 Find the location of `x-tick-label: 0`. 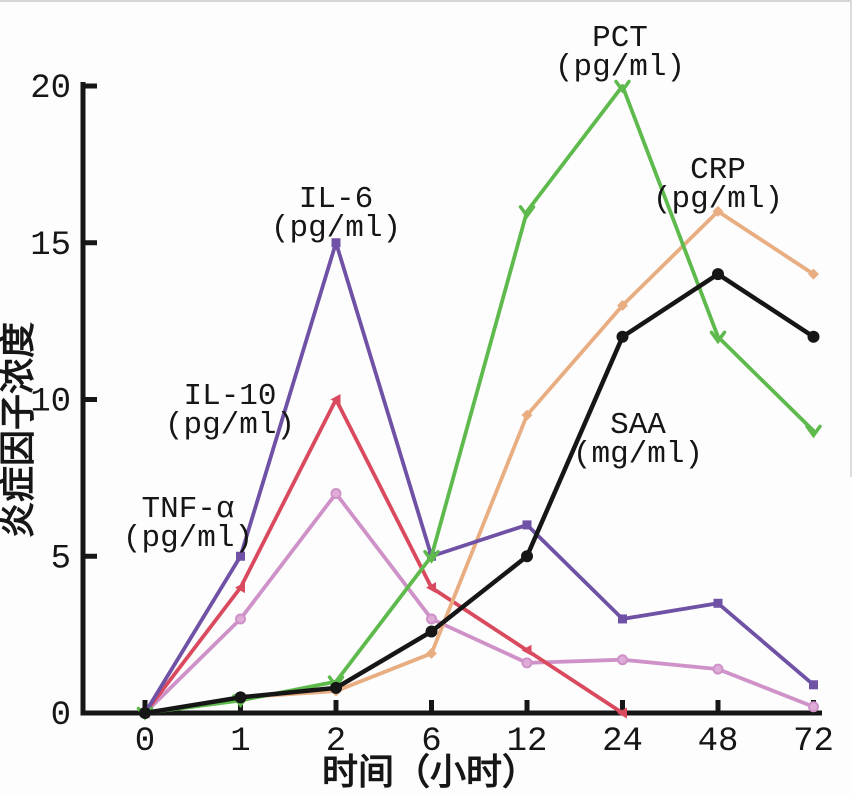

x-tick-label: 0 is located at coordinates (145, 742).